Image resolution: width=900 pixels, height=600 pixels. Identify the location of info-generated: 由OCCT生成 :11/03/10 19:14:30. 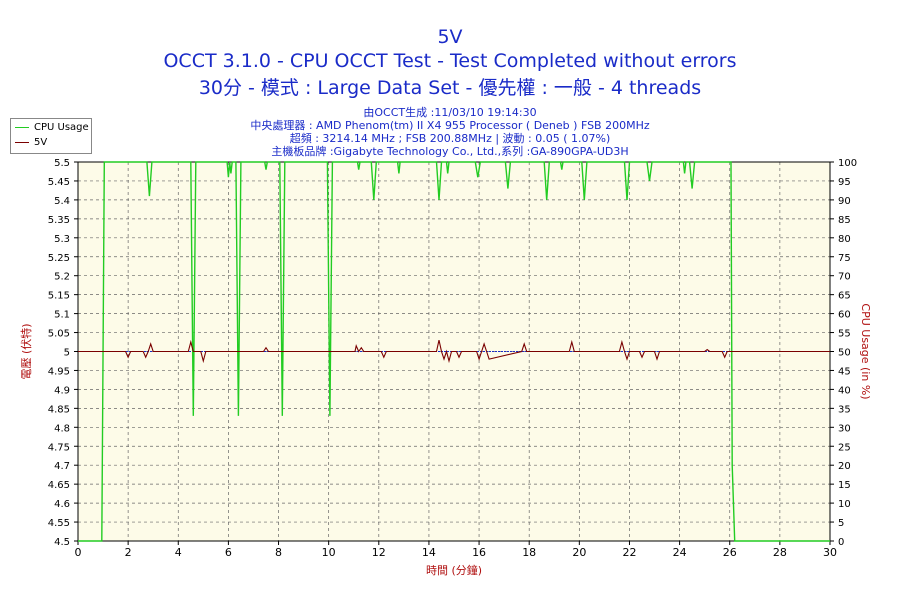
(450, 112).